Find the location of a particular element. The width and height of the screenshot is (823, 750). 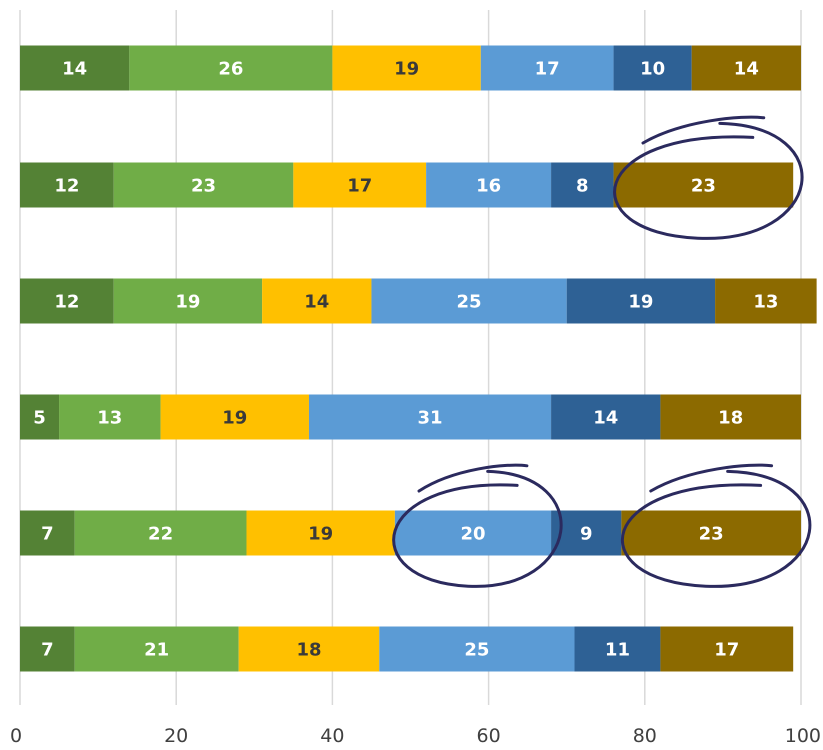

data-label: 5 is located at coordinates (39, 418).